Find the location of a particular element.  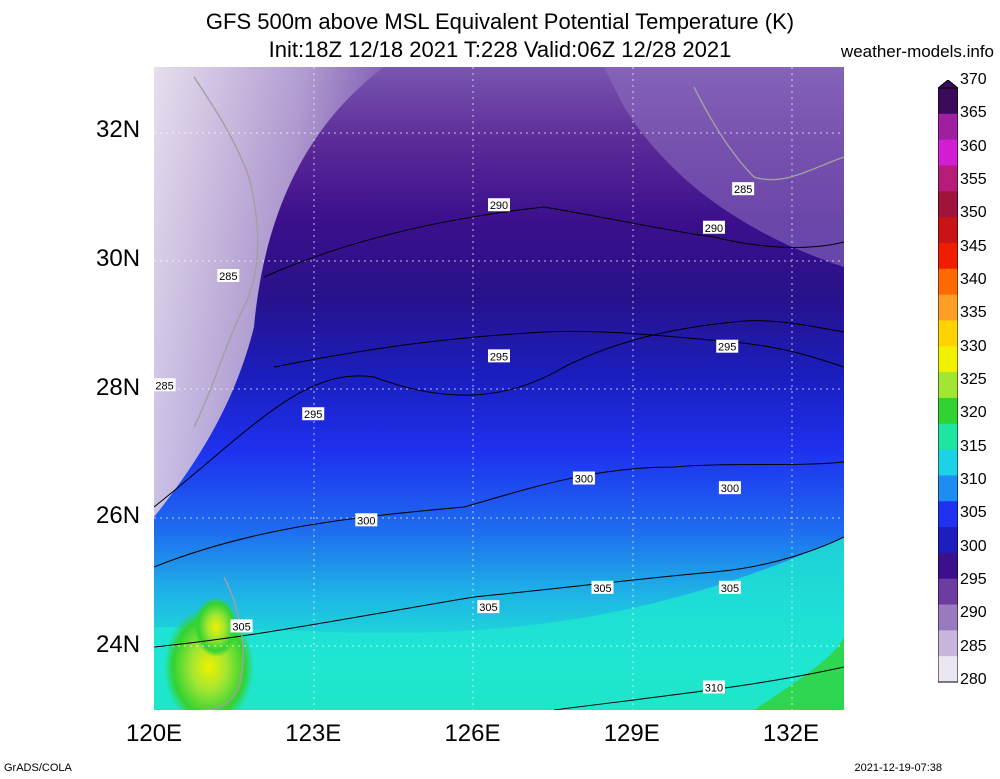

colorbar is located at coordinates (948, 381).